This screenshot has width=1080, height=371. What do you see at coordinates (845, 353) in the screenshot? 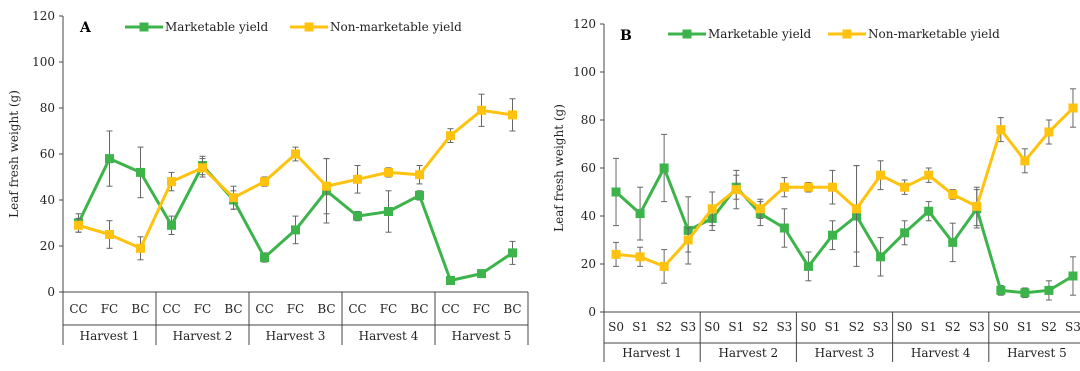
I see `group-label: Harvest 3` at bounding box center [845, 353].